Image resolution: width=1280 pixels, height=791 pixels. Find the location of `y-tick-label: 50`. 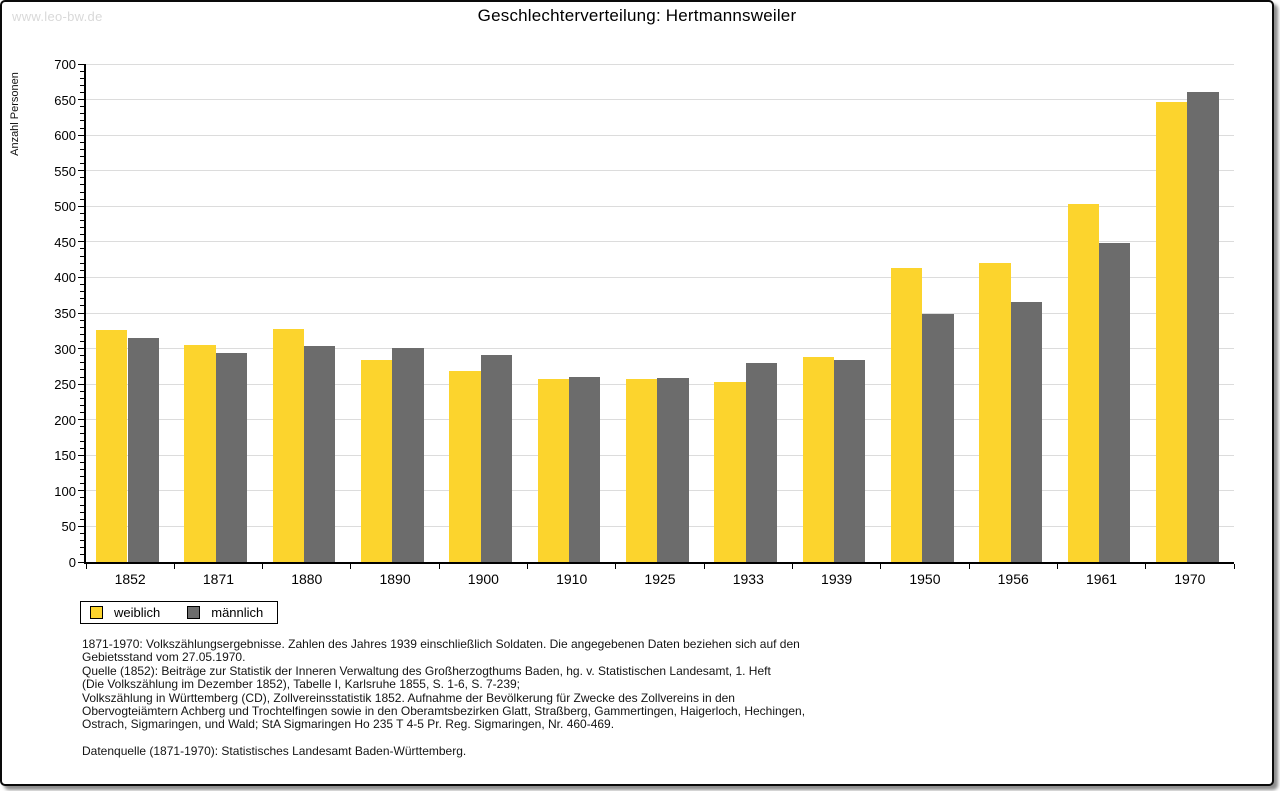

y-tick-label: 50 is located at coordinates (68, 527).